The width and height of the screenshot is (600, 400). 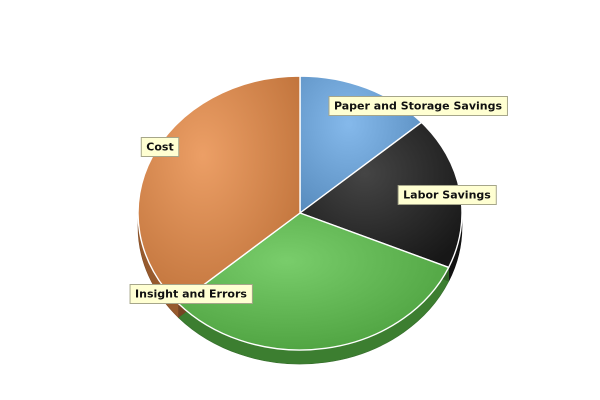 I want to click on slice-label-cost: Cost, so click(x=160, y=147).